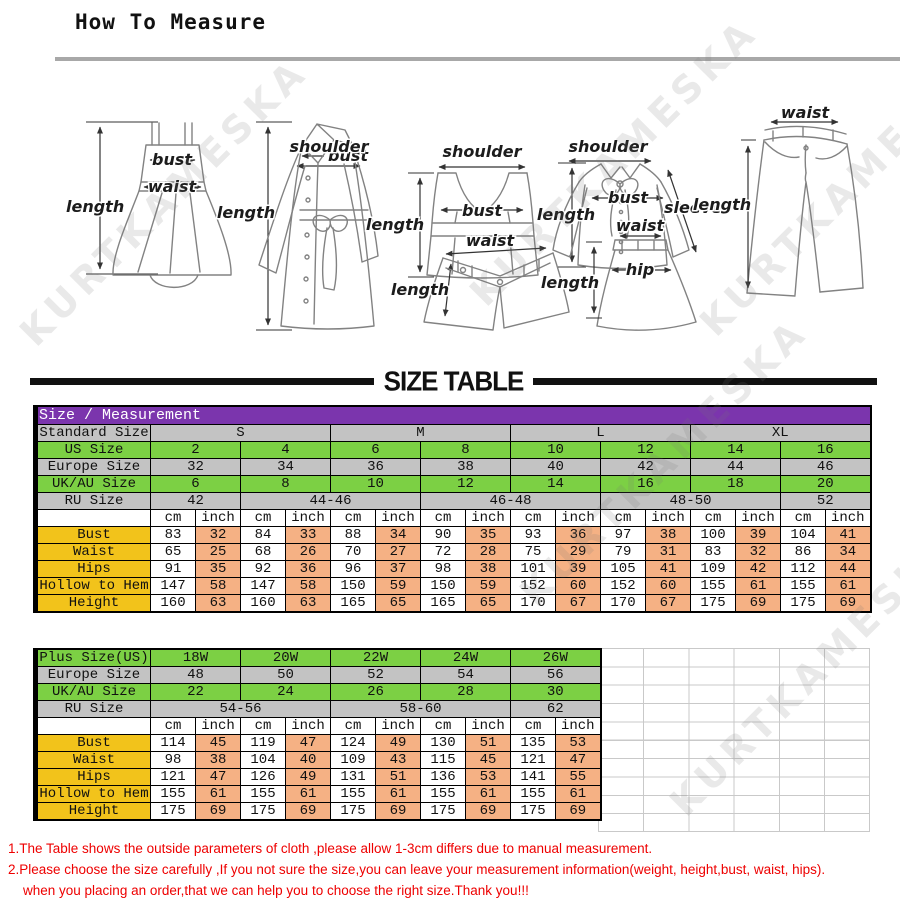 The height and width of the screenshot is (901, 900). What do you see at coordinates (398, 586) in the screenshot?
I see `inch-value-cell: 59` at bounding box center [398, 586].